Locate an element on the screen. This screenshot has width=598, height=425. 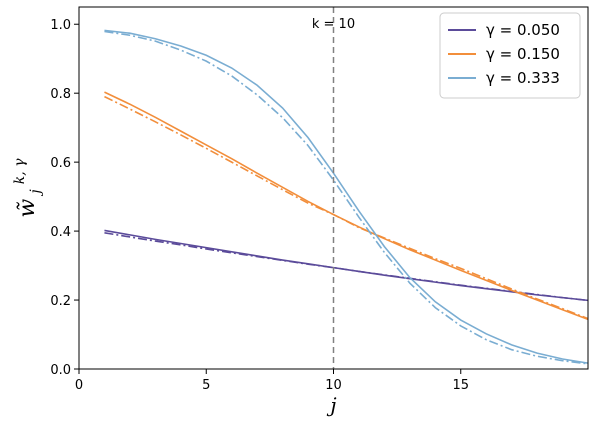
legend-label-3: γ = 0.333 is located at coordinates (523, 78).